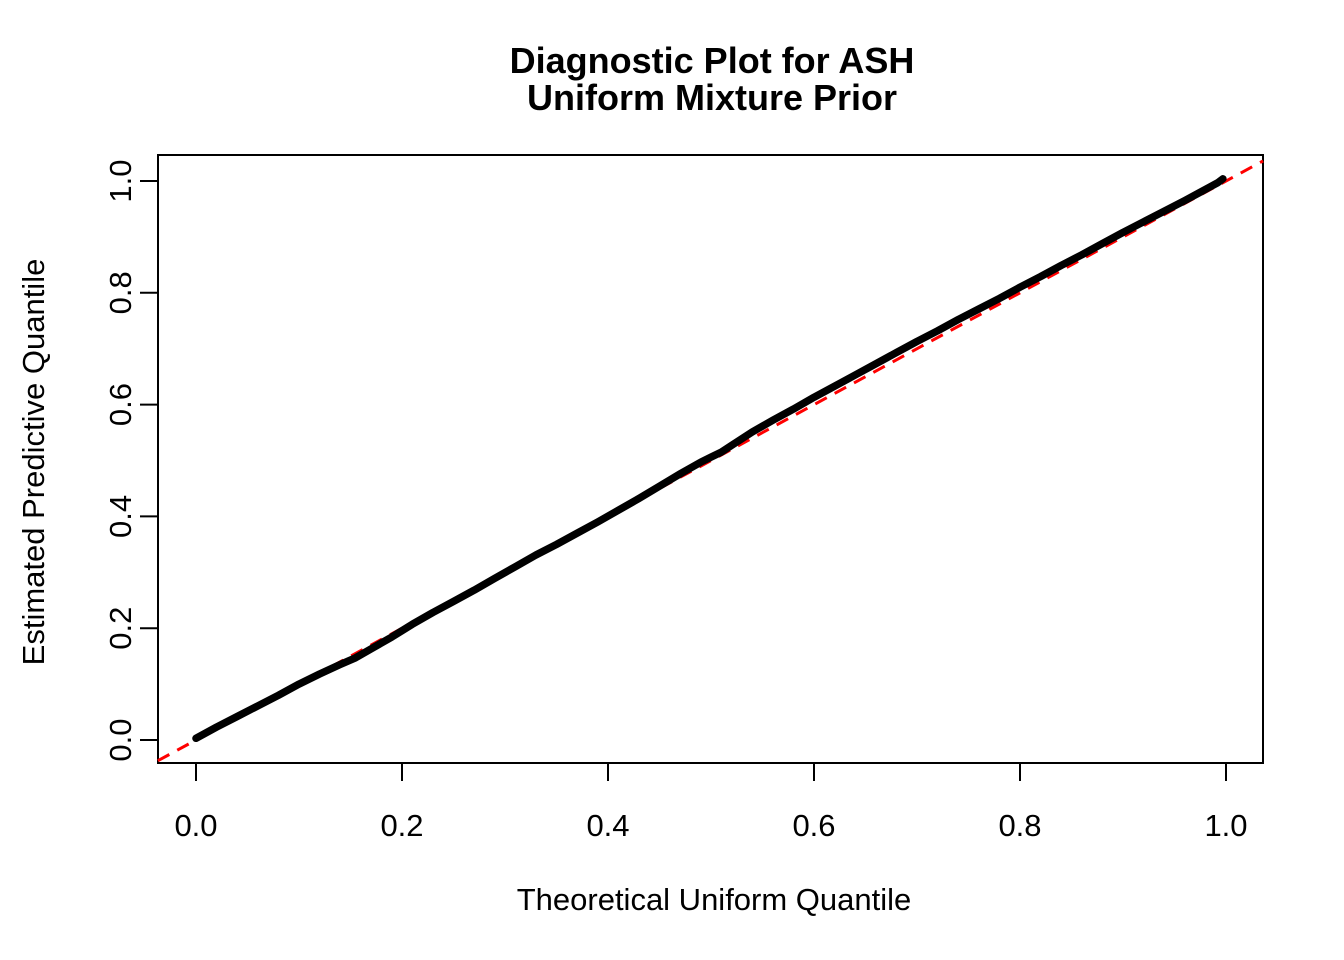 This screenshot has height=960, width=1344. Describe the element at coordinates (120, 404) in the screenshot. I see `y-tick-label: 0.6` at that location.